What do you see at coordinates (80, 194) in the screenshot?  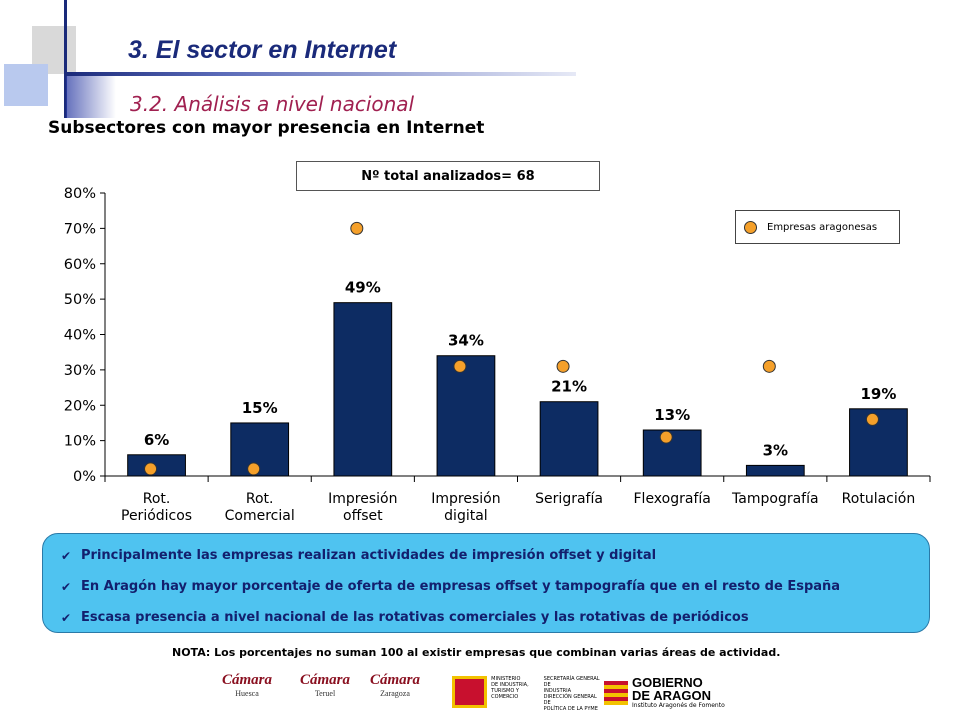 I see `y-tick-label: 80%` at bounding box center [80, 194].